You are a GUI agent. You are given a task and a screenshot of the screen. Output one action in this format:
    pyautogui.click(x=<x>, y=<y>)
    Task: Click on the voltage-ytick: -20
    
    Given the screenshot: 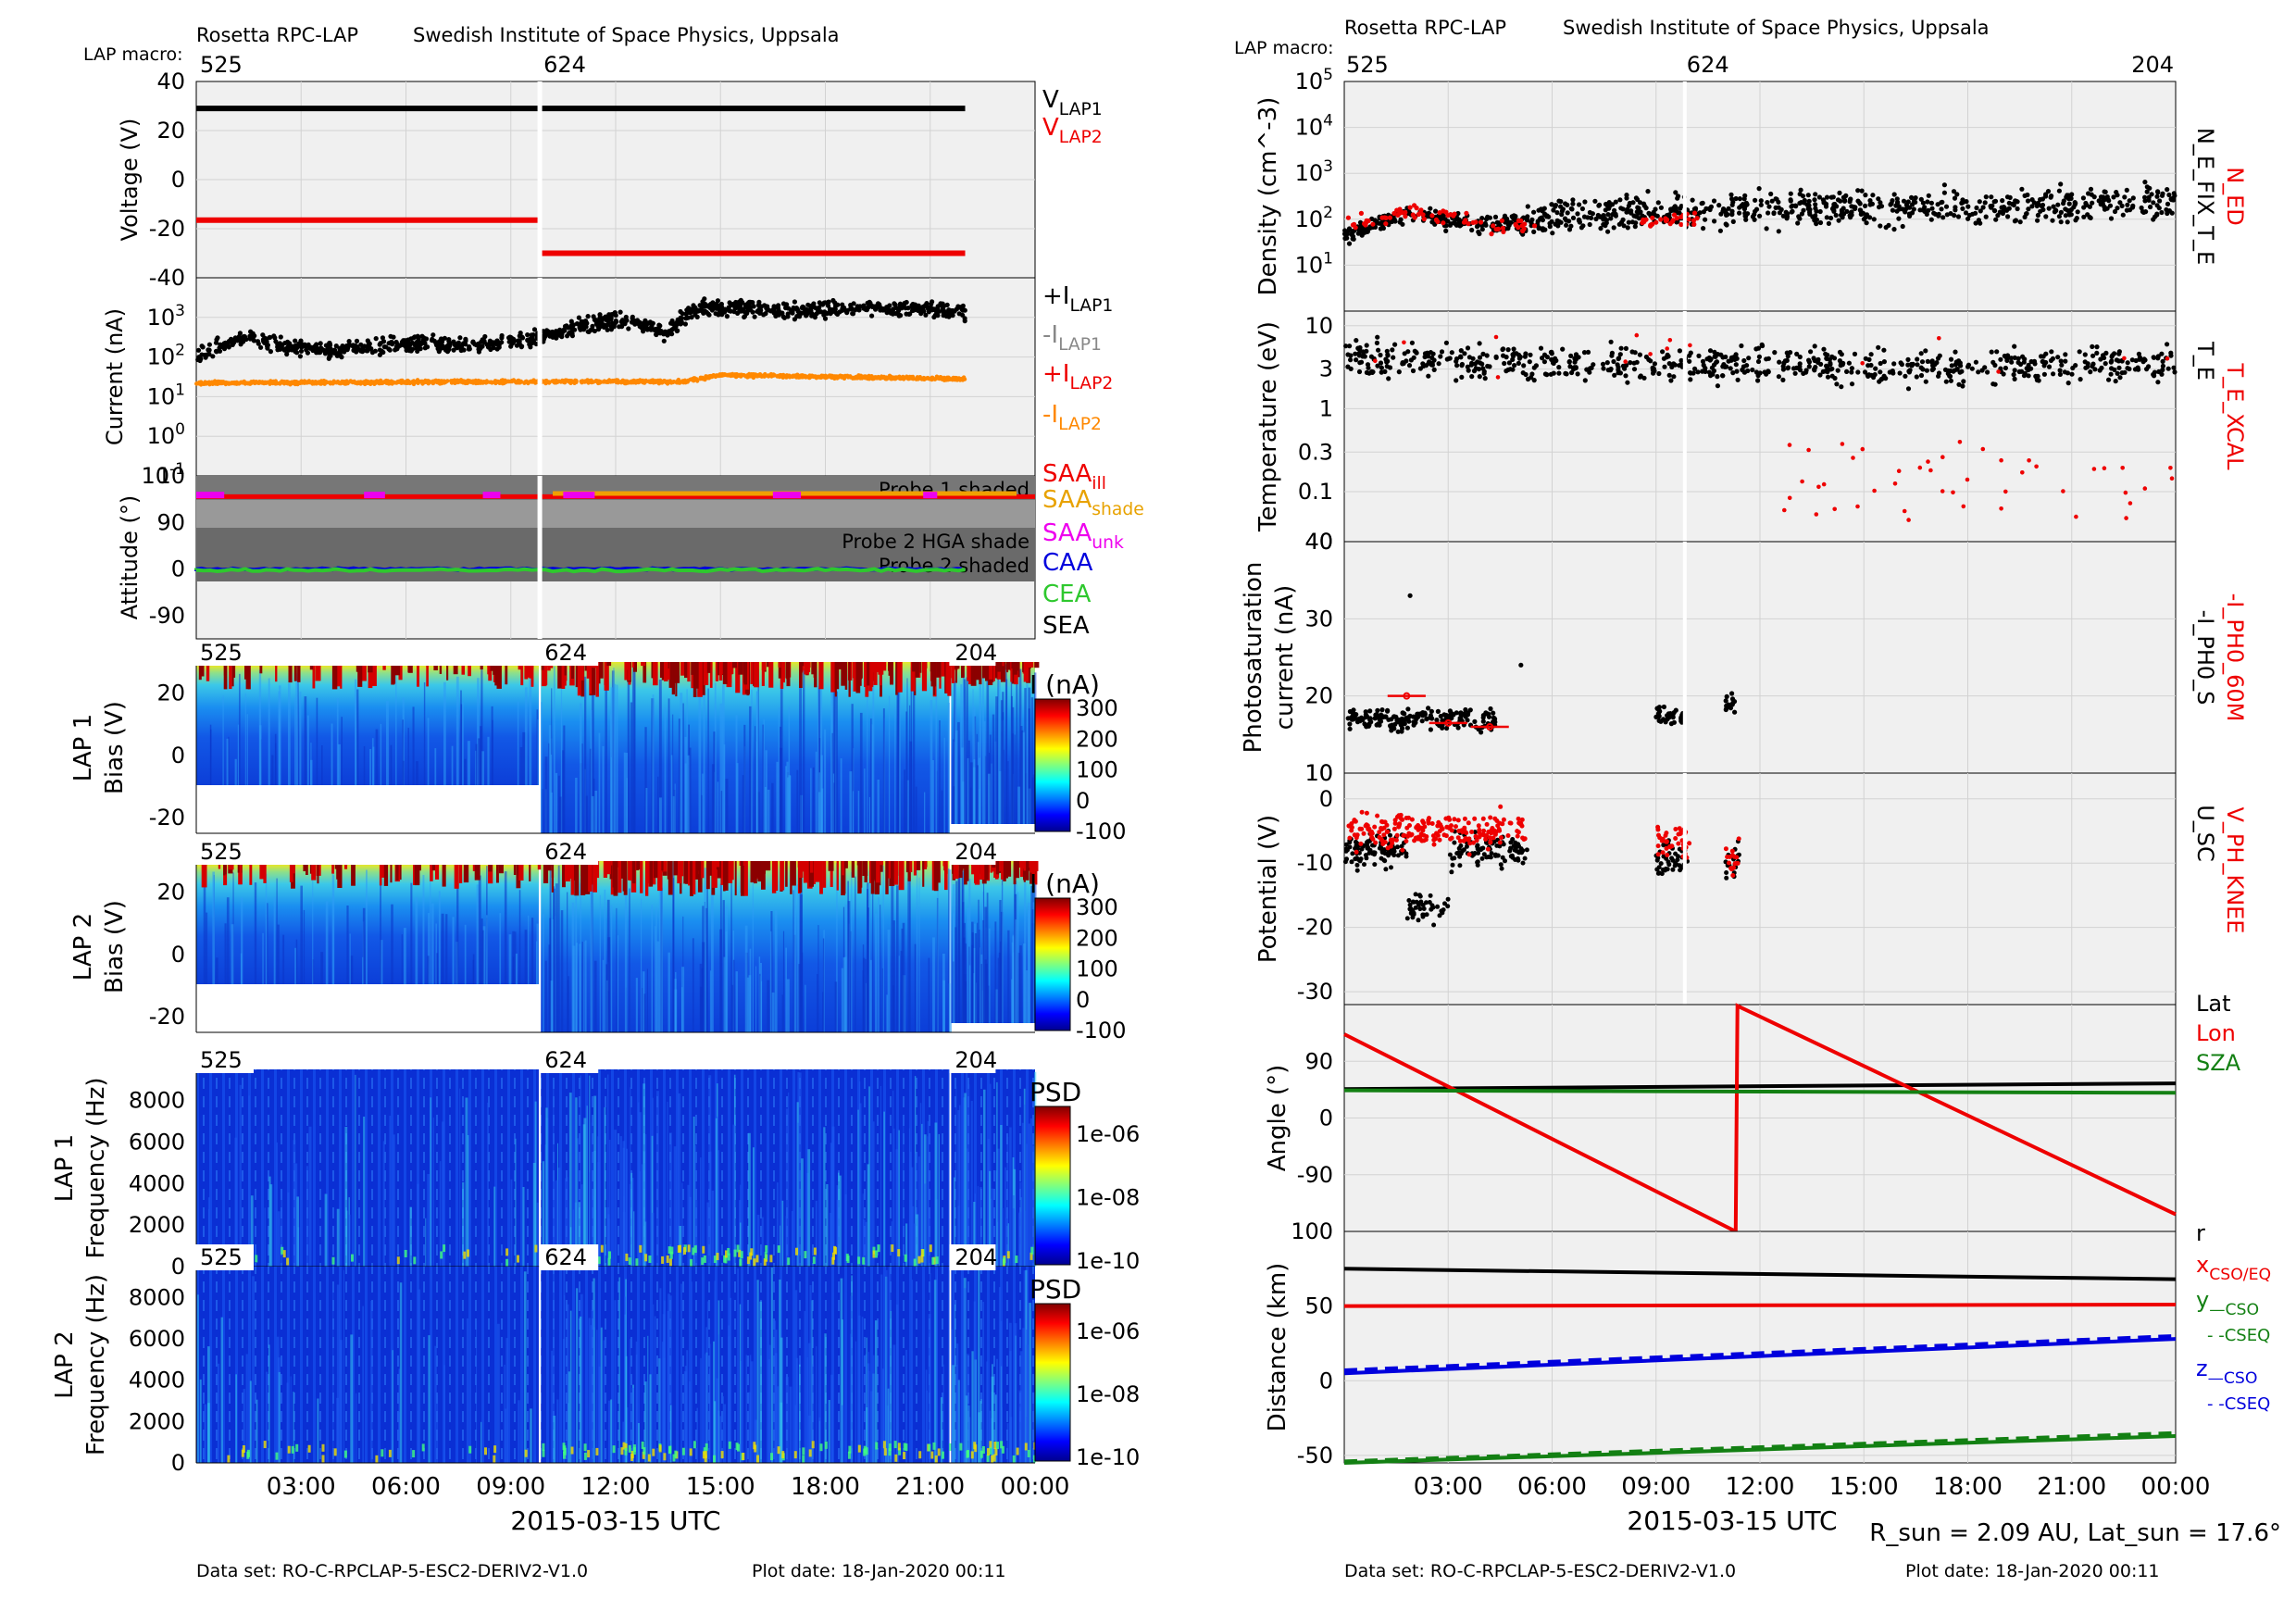 What is the action you would take?
    pyautogui.click(x=167, y=229)
    